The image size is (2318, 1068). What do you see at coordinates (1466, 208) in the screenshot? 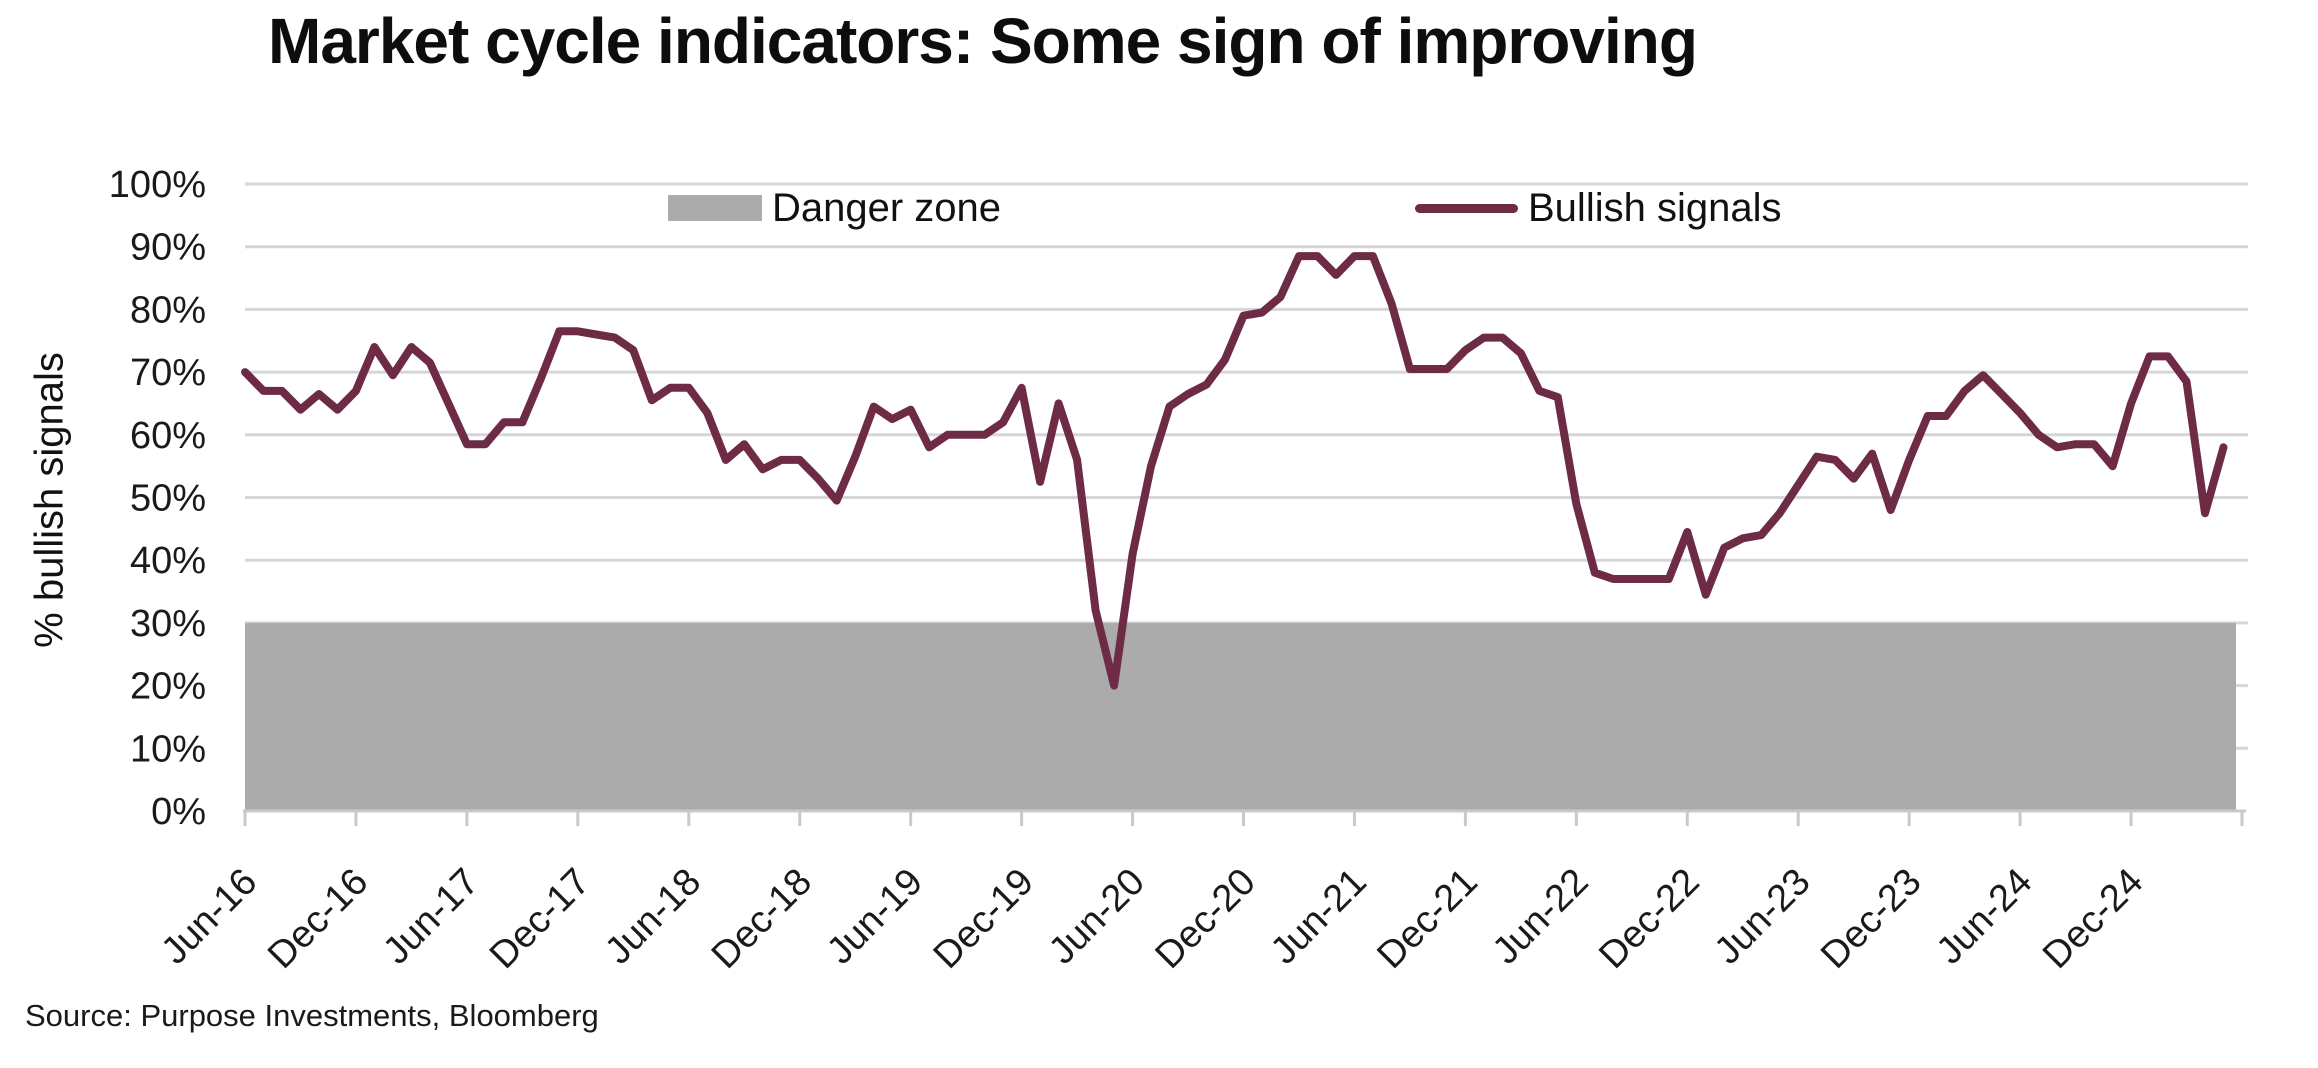
I see `bullish-signals-swatch` at bounding box center [1466, 208].